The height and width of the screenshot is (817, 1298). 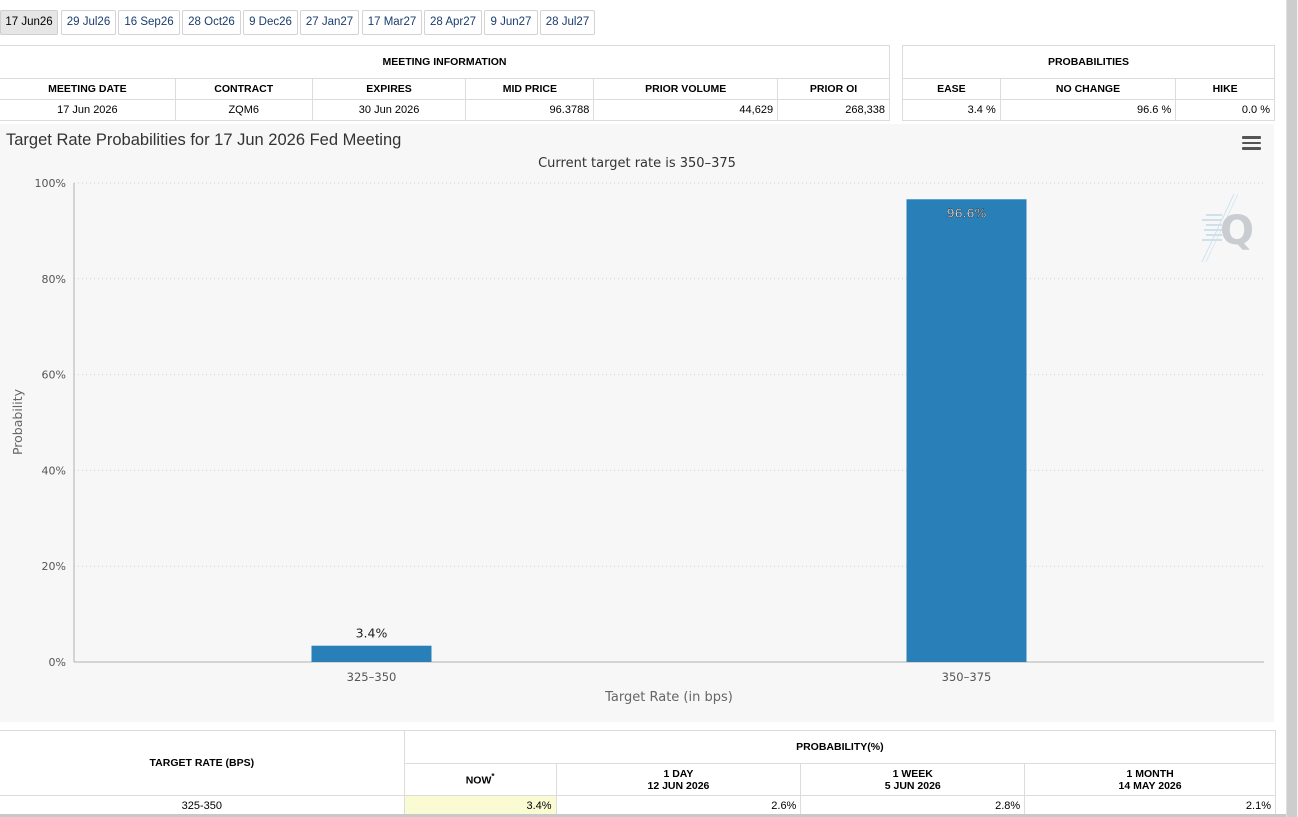 I want to click on col-no-change: NO CHANGE, so click(x=1088, y=89).